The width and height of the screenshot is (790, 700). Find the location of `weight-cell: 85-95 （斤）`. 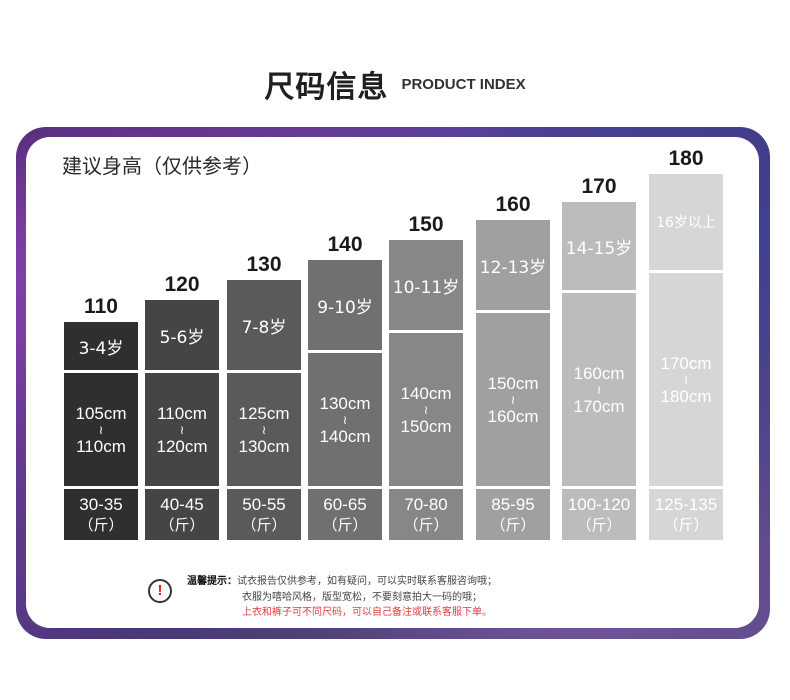

weight-cell: 85-95 （斤） is located at coordinates (513, 514).